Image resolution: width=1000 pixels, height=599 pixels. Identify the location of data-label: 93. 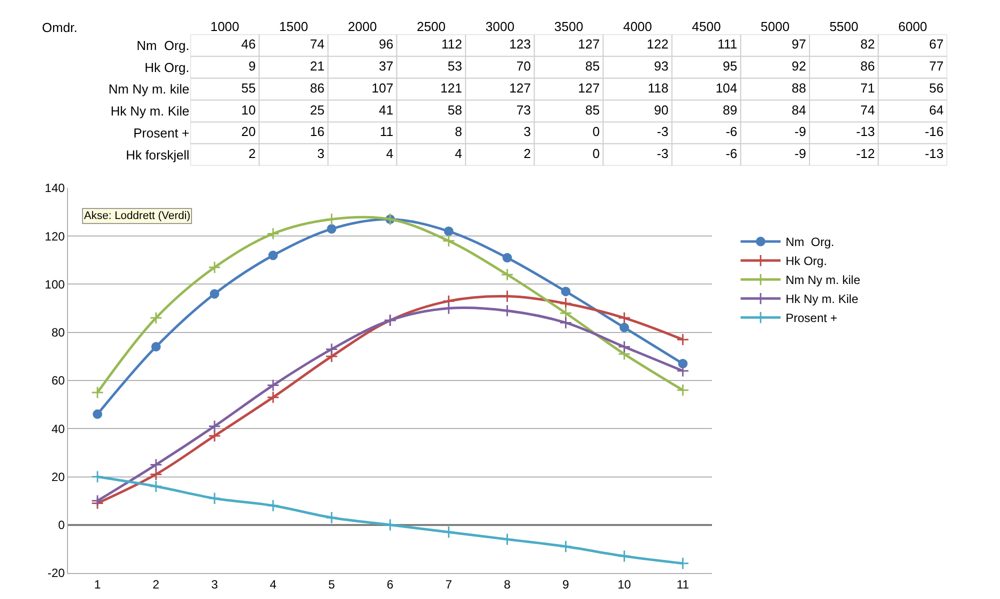
(661, 66).